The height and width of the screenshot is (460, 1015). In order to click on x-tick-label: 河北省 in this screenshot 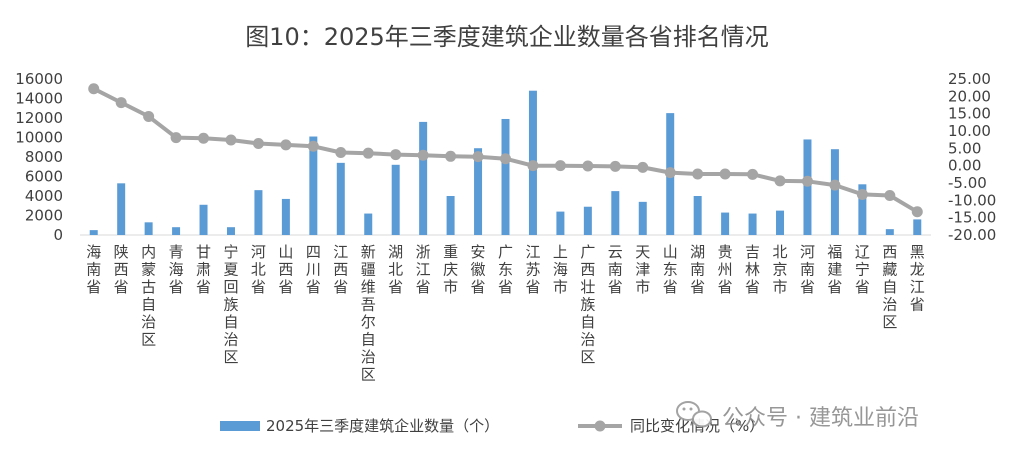, I will do `click(258, 269)`.